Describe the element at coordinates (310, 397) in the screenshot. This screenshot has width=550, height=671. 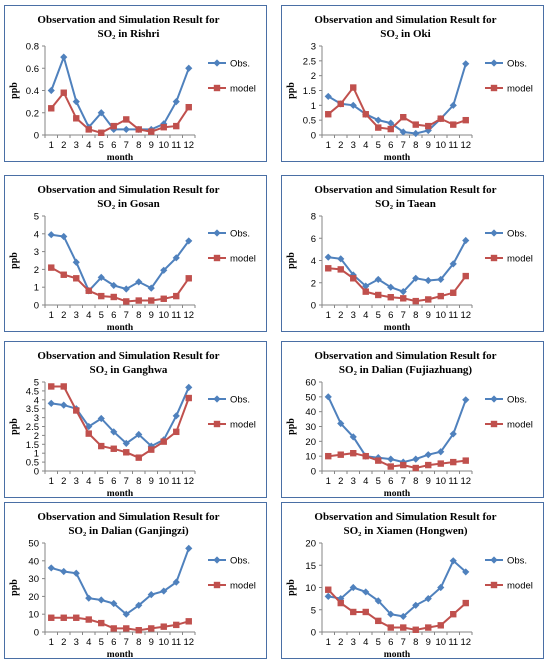
I see `y-tick-label: 50` at that location.